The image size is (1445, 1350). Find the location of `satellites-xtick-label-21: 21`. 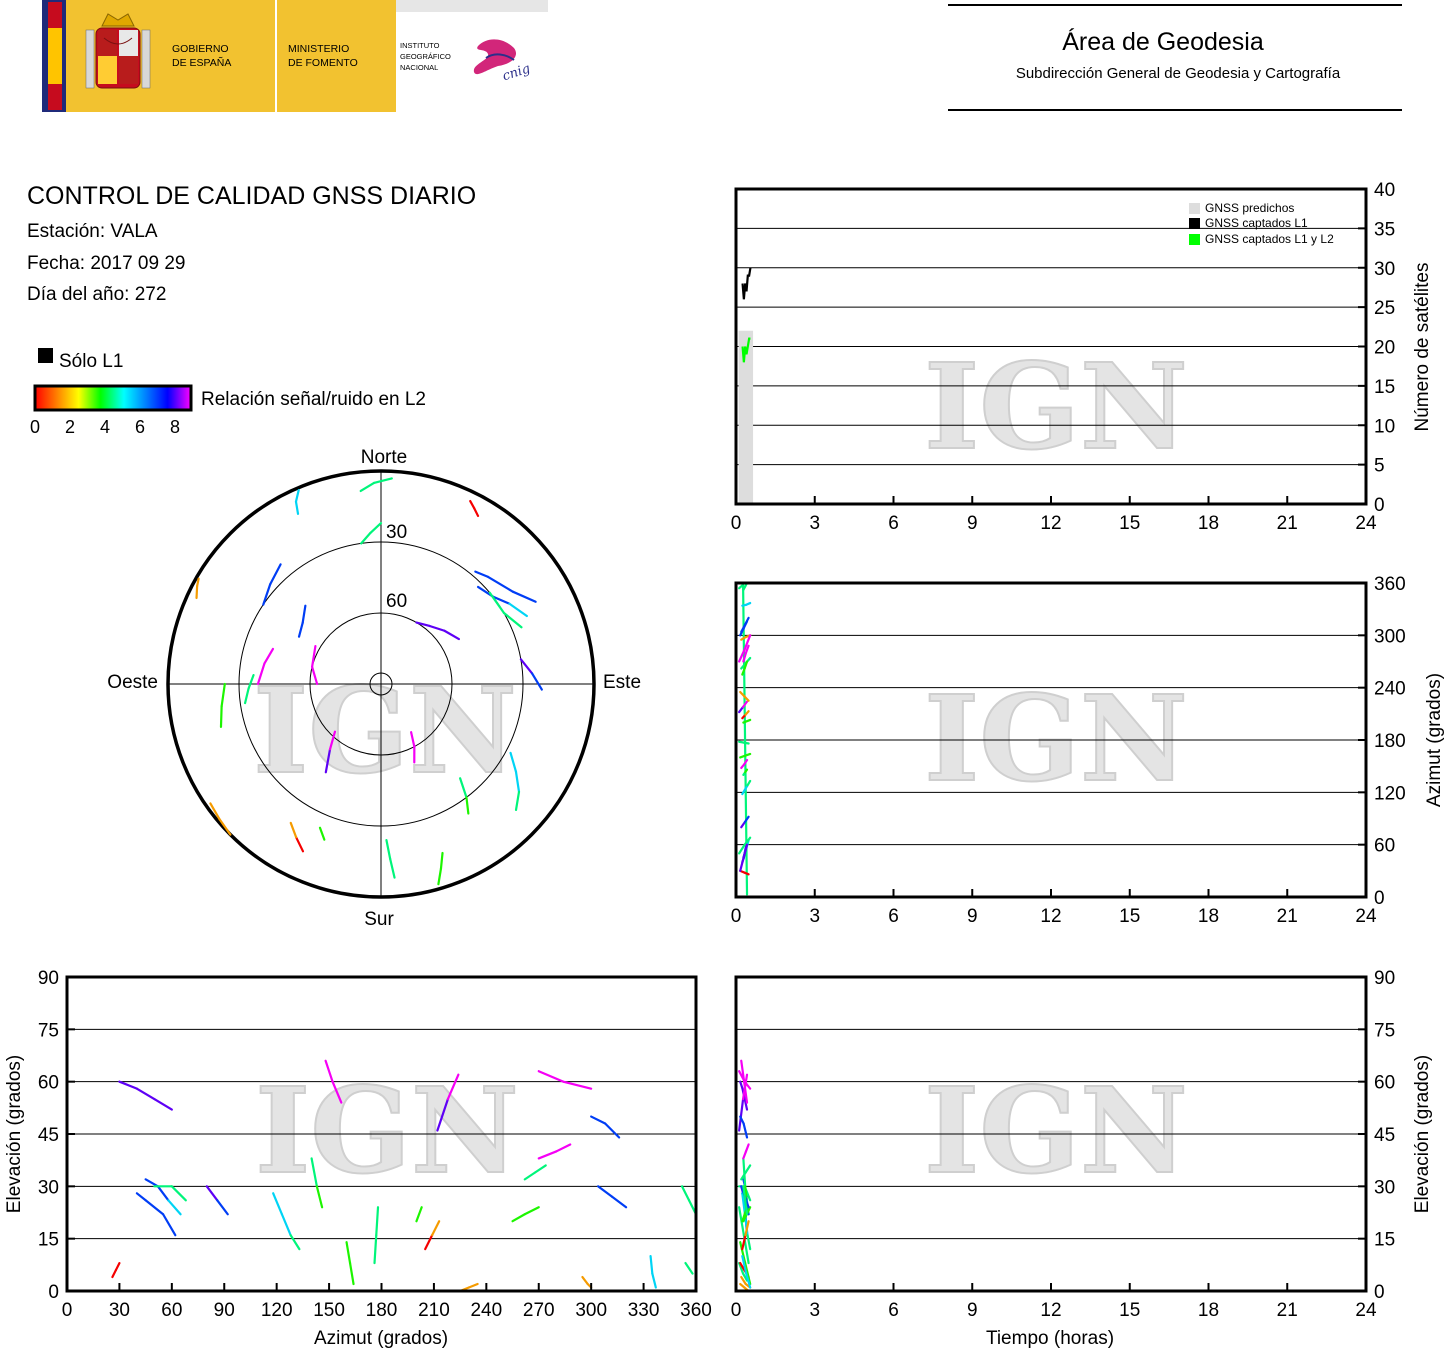

satellites-xtick-label-21: 21 is located at coordinates (1287, 523).